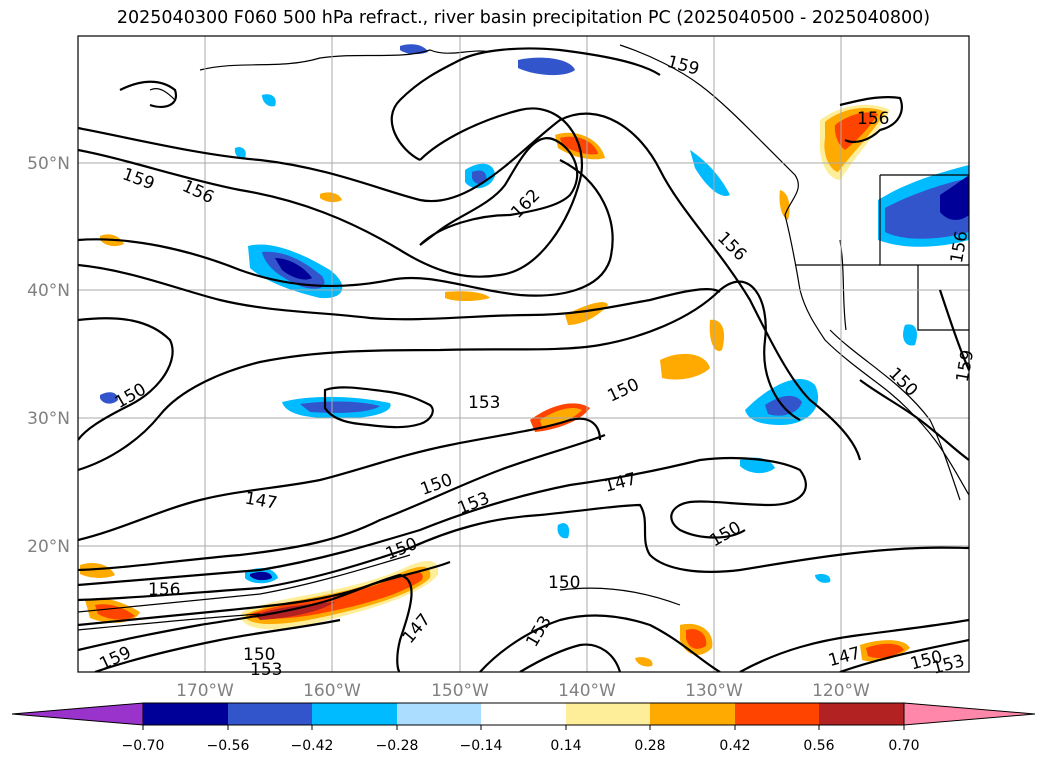 This screenshot has width=1047, height=765. Describe the element at coordinates (523, 691) in the screenshot. I see `longitude-labels: 170°W 160°W 150°W 140°W 130°W 120°W` at that location.